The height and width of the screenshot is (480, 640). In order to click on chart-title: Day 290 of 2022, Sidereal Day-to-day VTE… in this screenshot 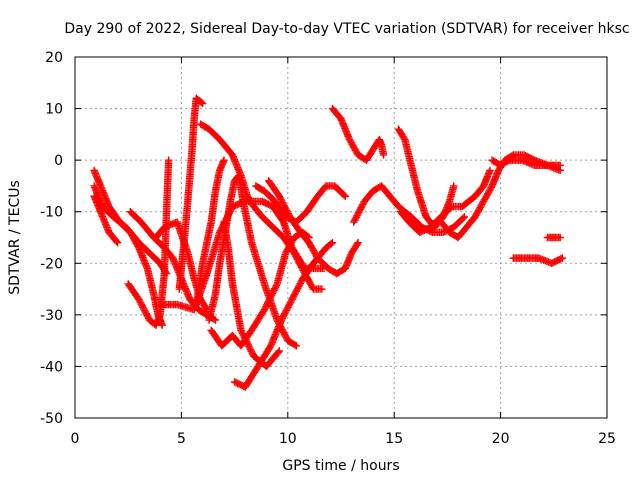, I will do `click(346, 29)`.